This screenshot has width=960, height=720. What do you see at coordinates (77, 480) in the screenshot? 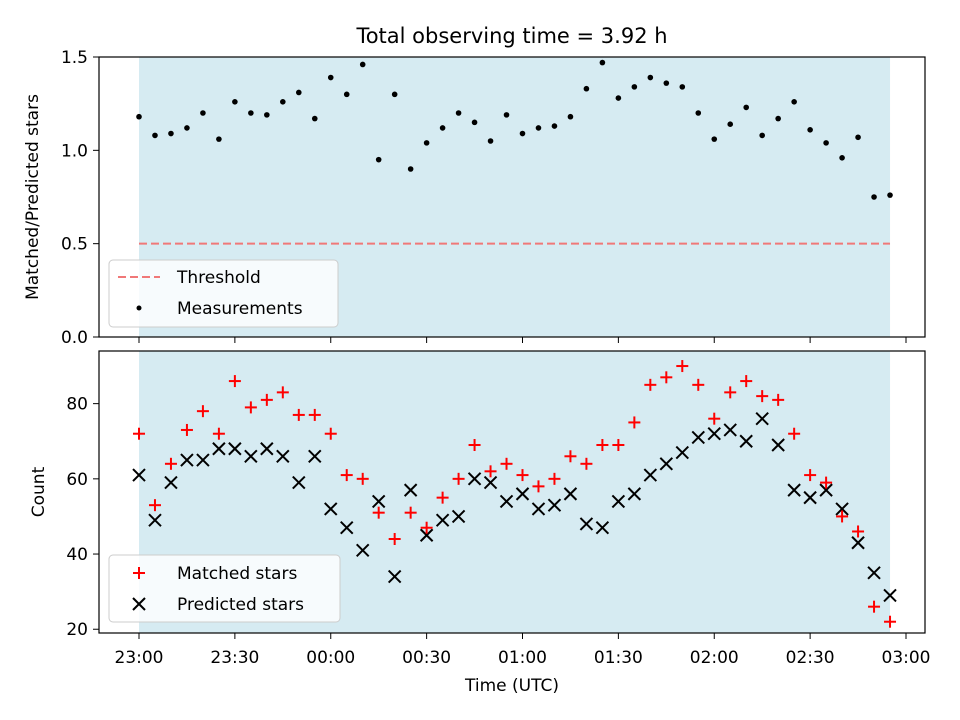
I see `count-y-tick-label: 60` at bounding box center [77, 480].